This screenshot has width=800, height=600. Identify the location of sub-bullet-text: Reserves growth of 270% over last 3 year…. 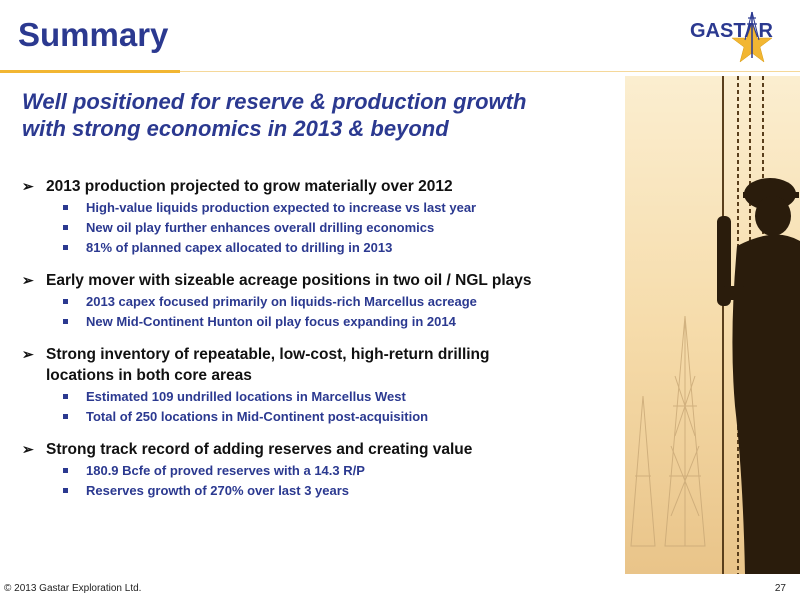
(218, 490).